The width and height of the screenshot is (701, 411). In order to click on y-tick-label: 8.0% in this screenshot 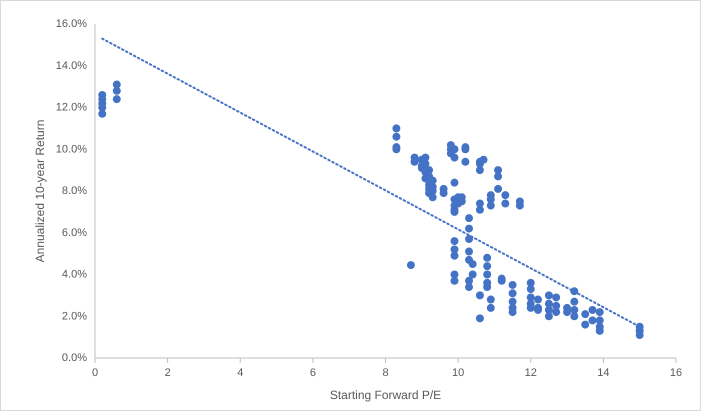, I will do `click(75, 191)`.